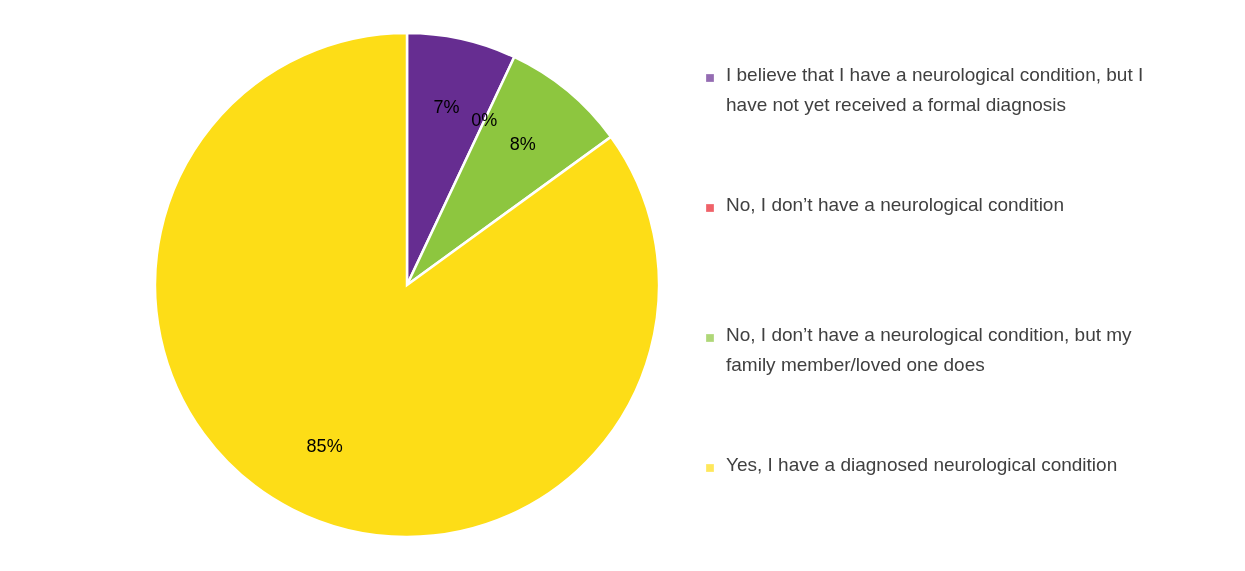  I want to click on legend-label: No, I don’t have a neurological condition, so click(895, 204).